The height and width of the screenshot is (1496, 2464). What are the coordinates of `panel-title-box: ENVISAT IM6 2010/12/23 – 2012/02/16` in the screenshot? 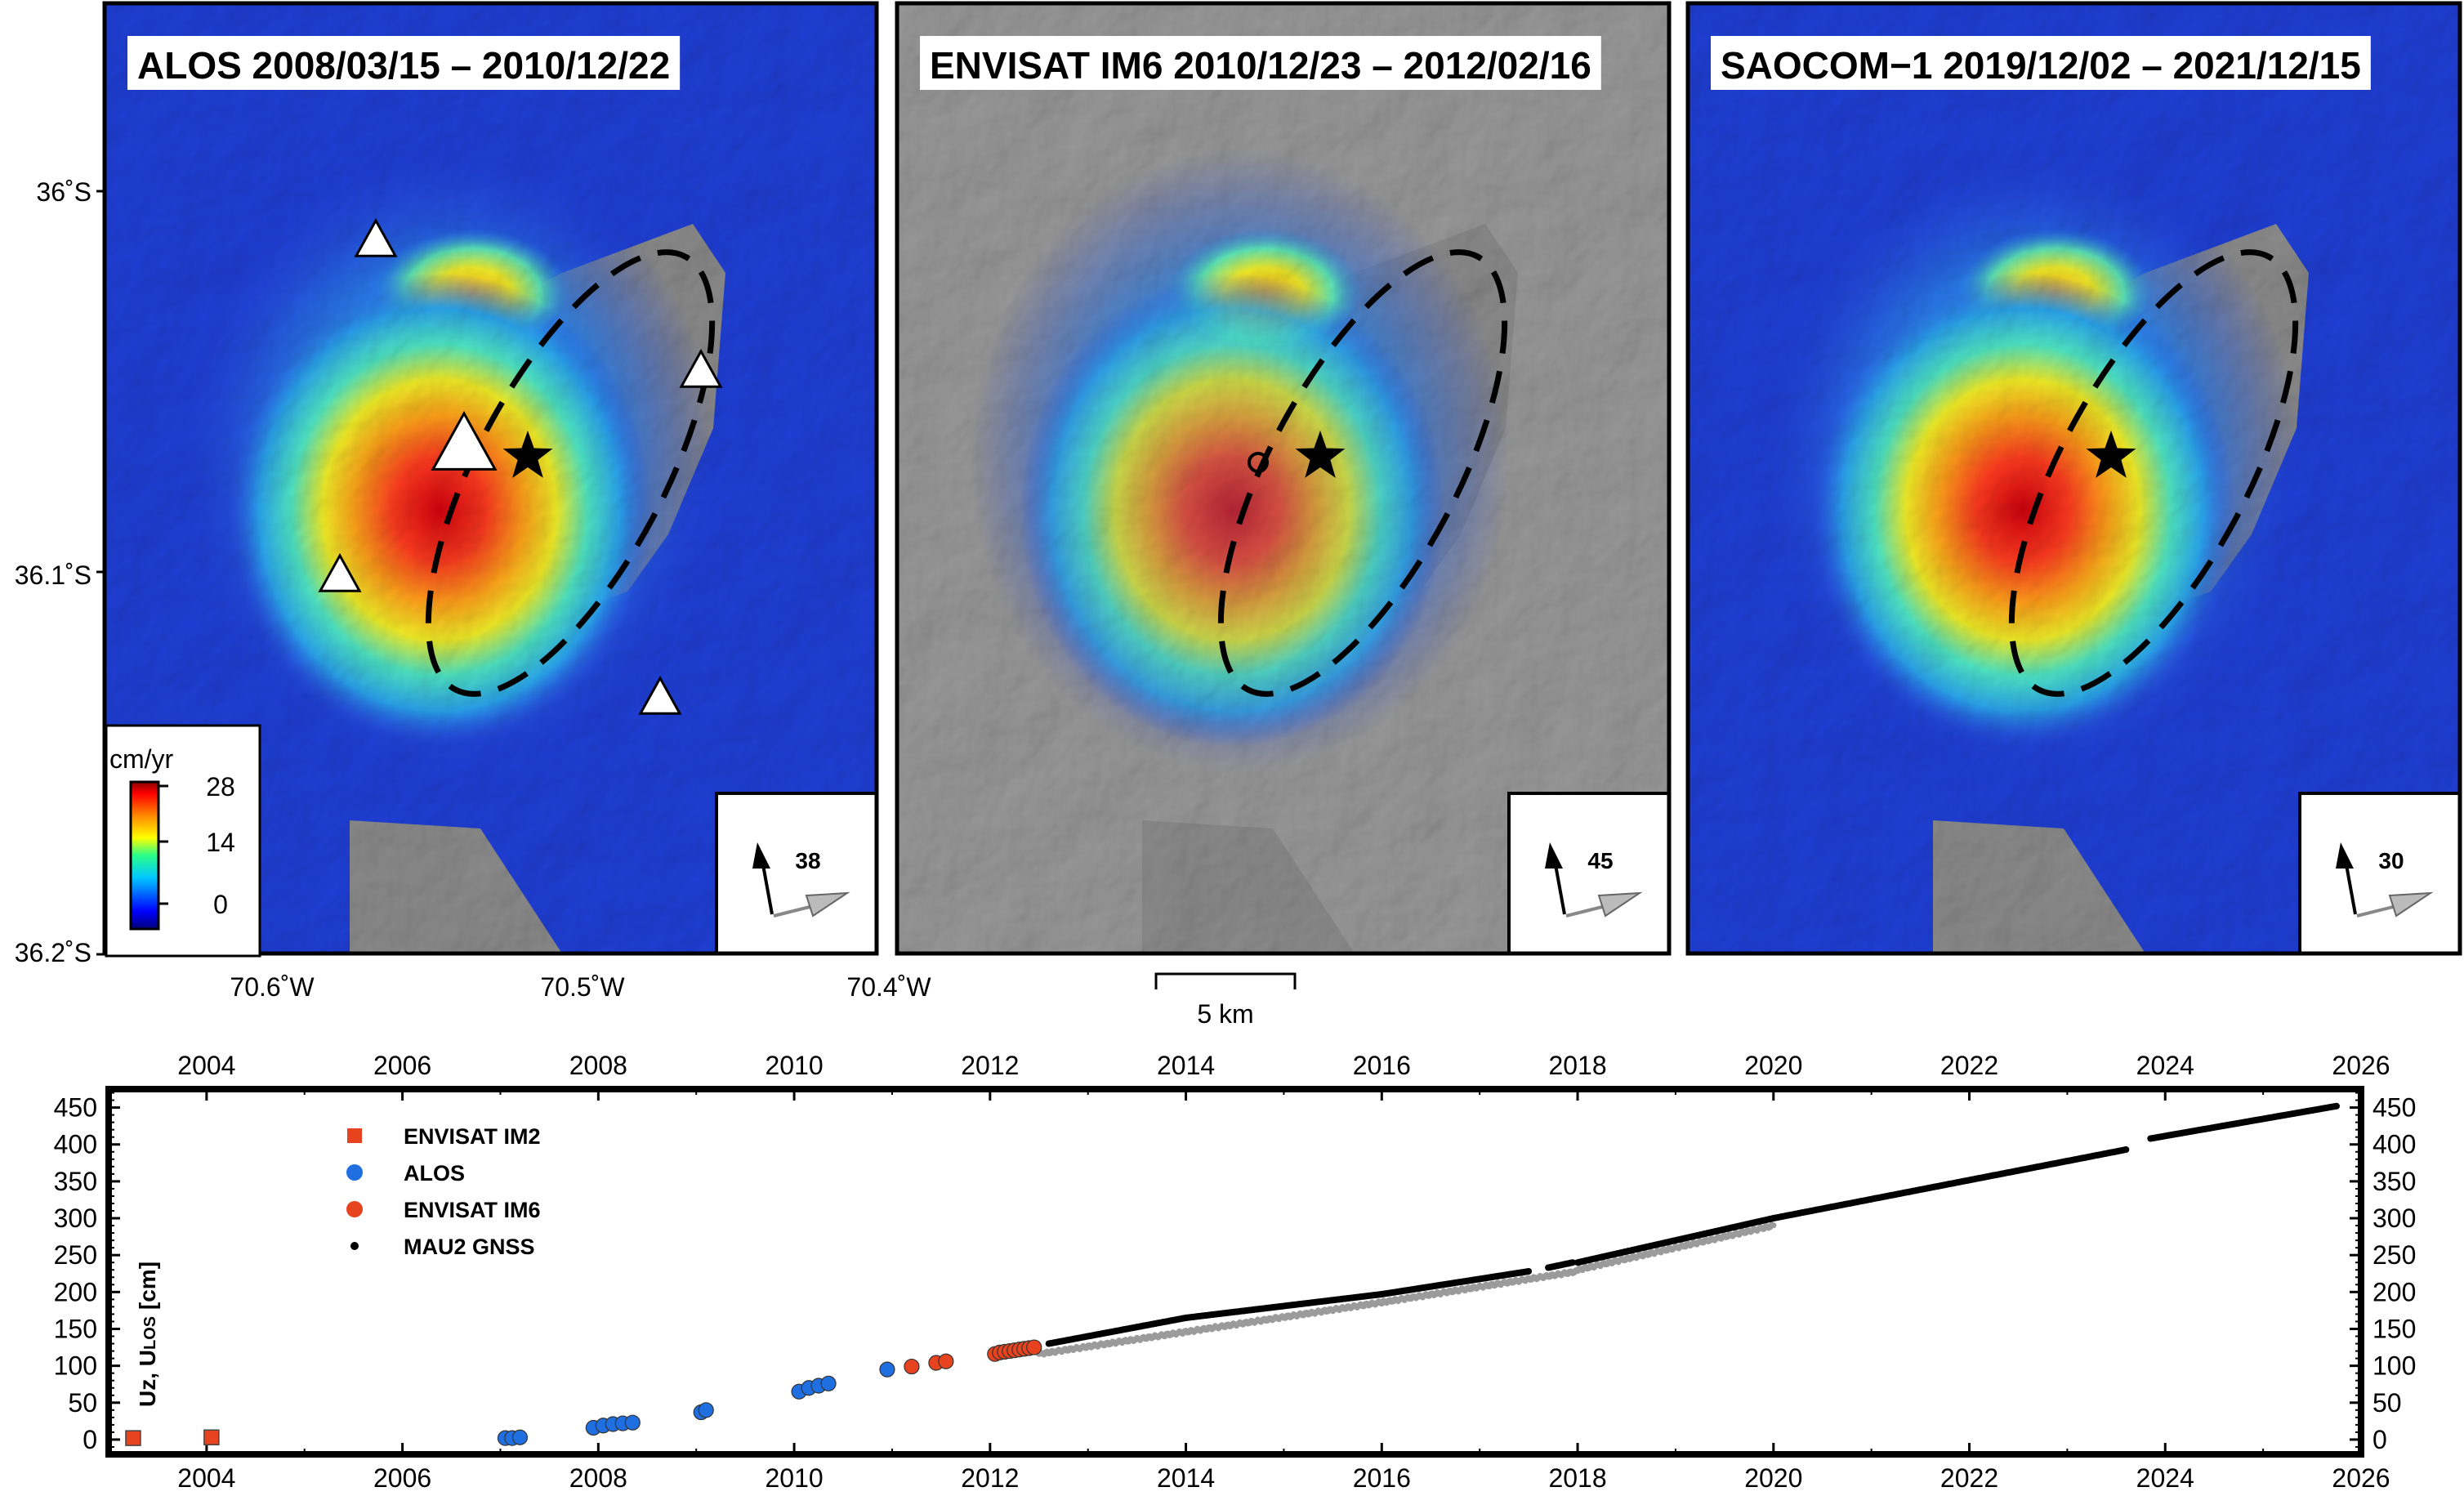 It's located at (1260, 63).